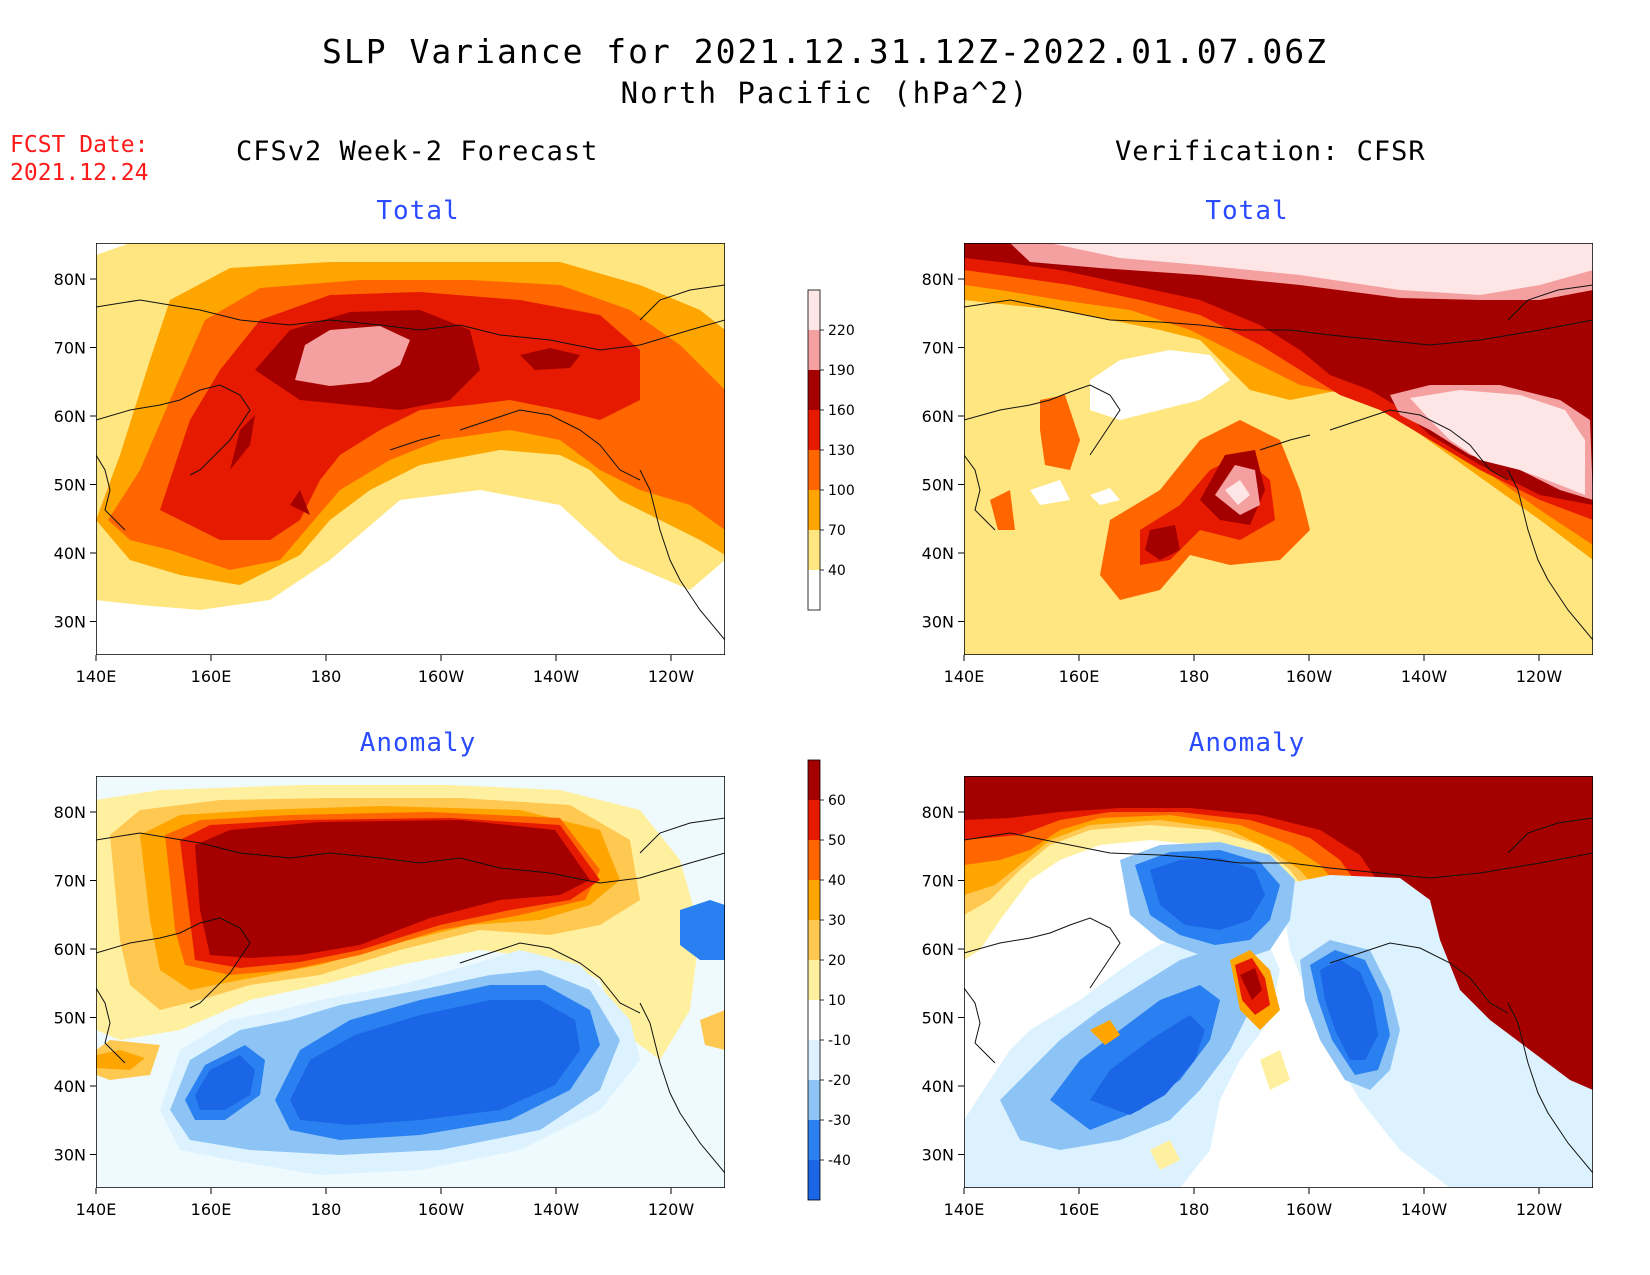 Image resolution: width=1650 pixels, height=1275 pixels. Describe the element at coordinates (837, 881) in the screenshot. I see `anomaly-colorbar-label: 40` at that location.